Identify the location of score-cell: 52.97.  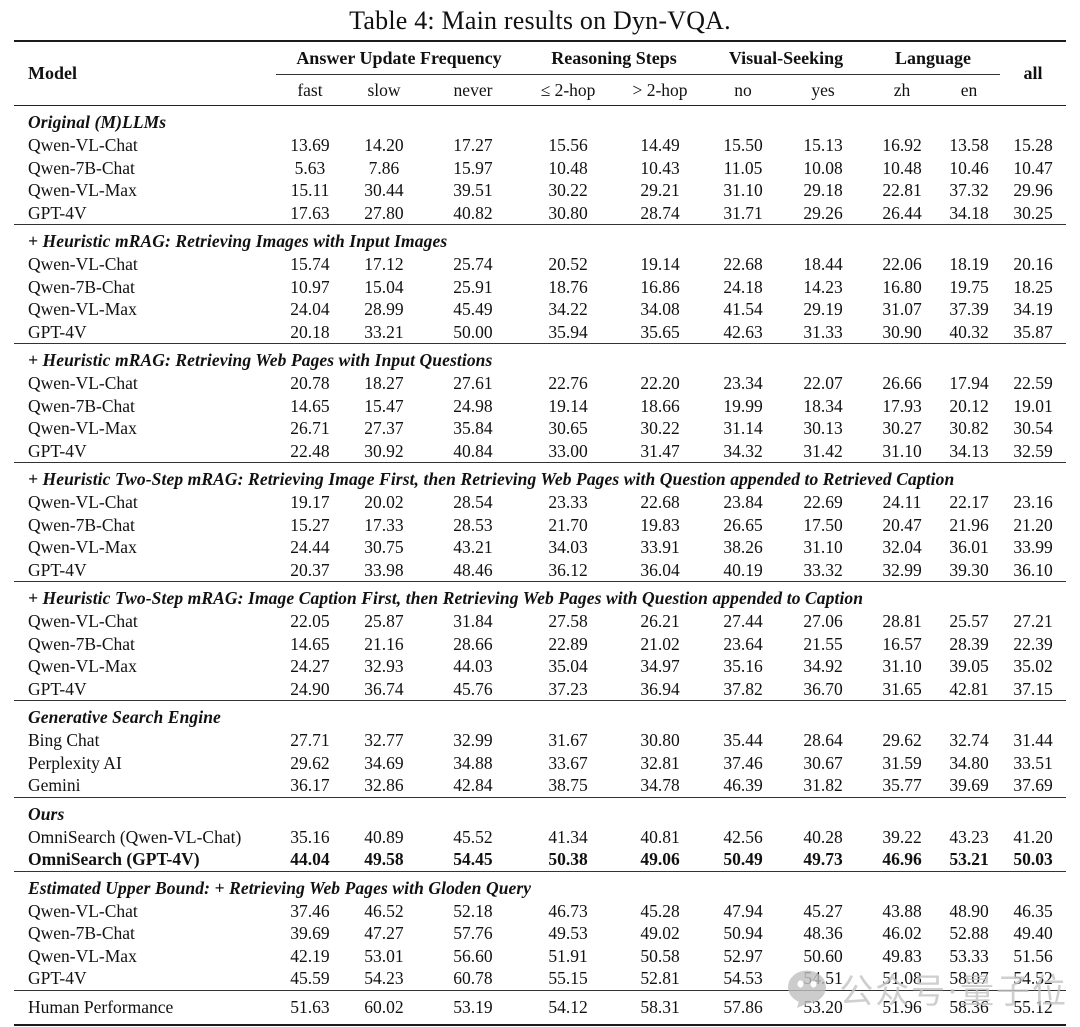
(743, 955).